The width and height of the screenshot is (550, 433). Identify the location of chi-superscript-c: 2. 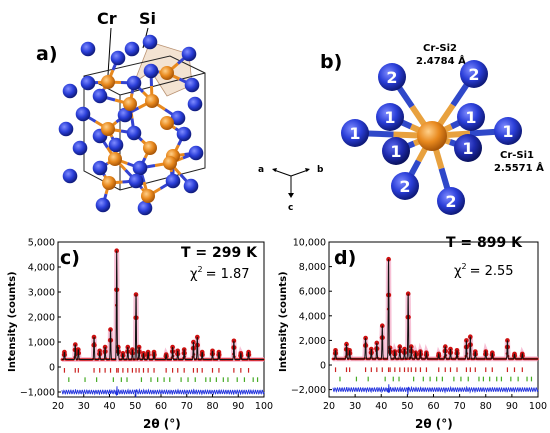
(200, 269).